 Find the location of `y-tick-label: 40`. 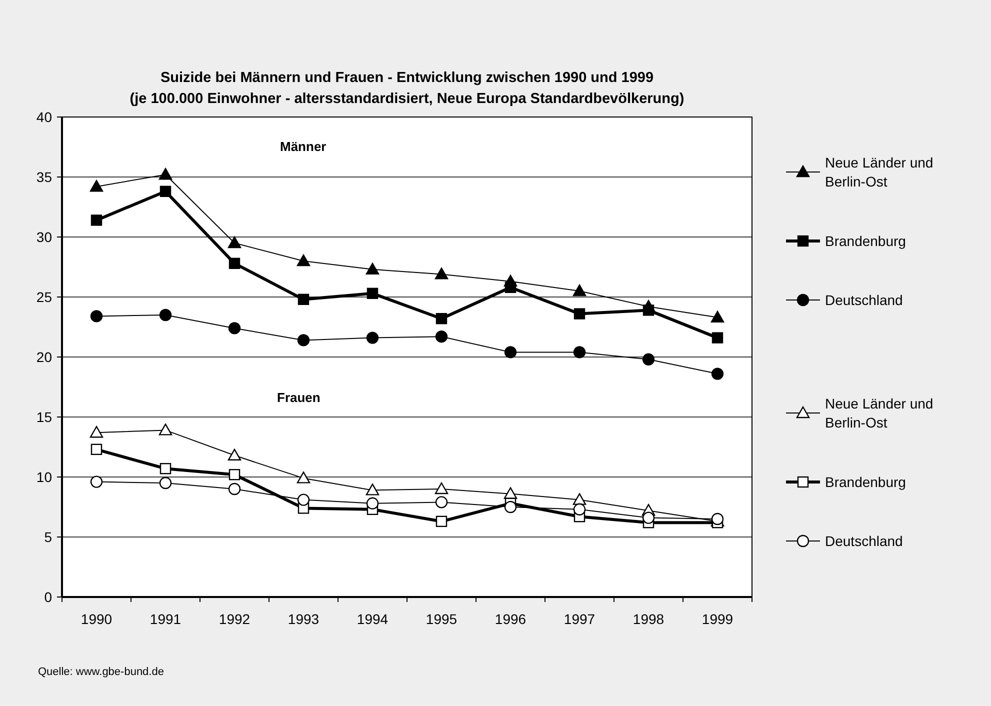

y-tick-label: 40 is located at coordinates (44, 116).